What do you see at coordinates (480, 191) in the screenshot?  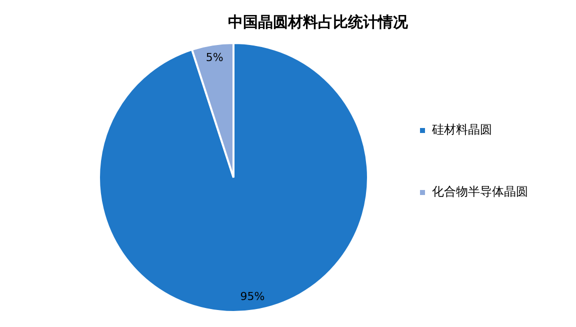 I see `legend-label: 化合物半导体晶圆` at bounding box center [480, 191].